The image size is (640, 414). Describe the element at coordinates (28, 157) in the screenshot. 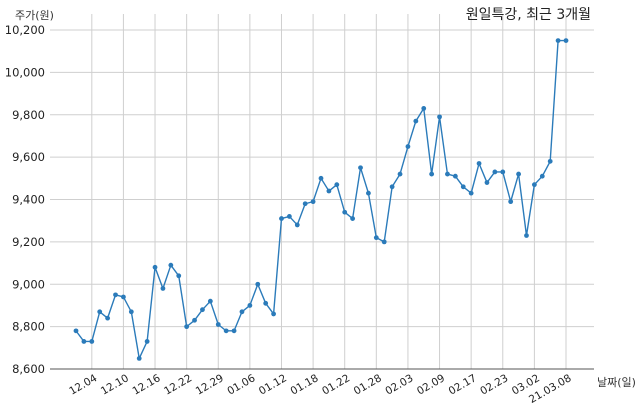

I see `y-tick-label: 9,600` at that location.